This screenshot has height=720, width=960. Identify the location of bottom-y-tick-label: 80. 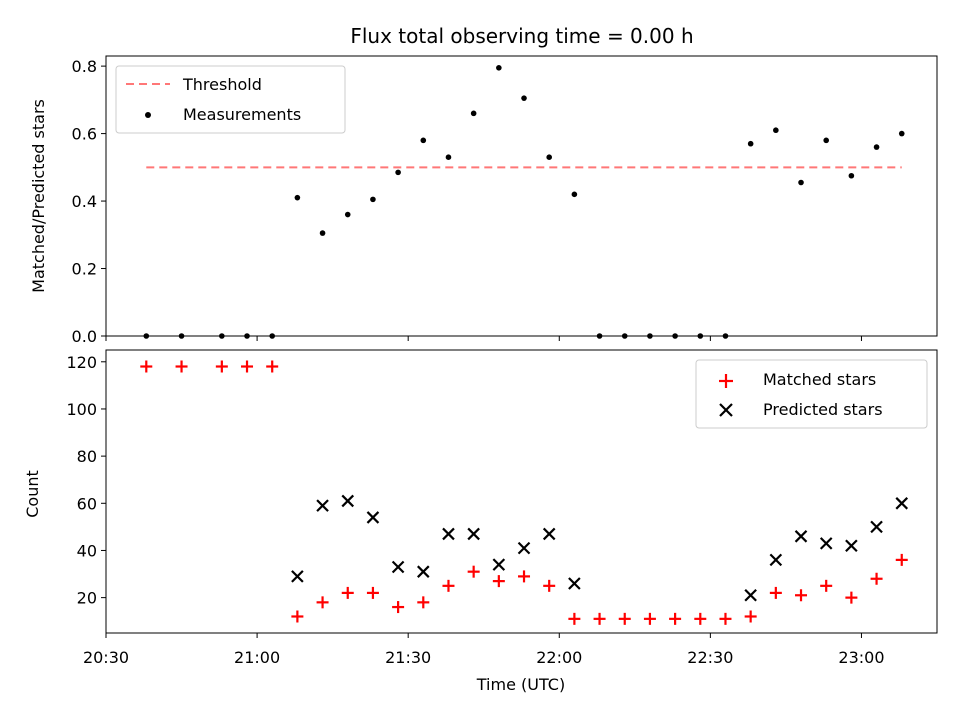
(87, 456).